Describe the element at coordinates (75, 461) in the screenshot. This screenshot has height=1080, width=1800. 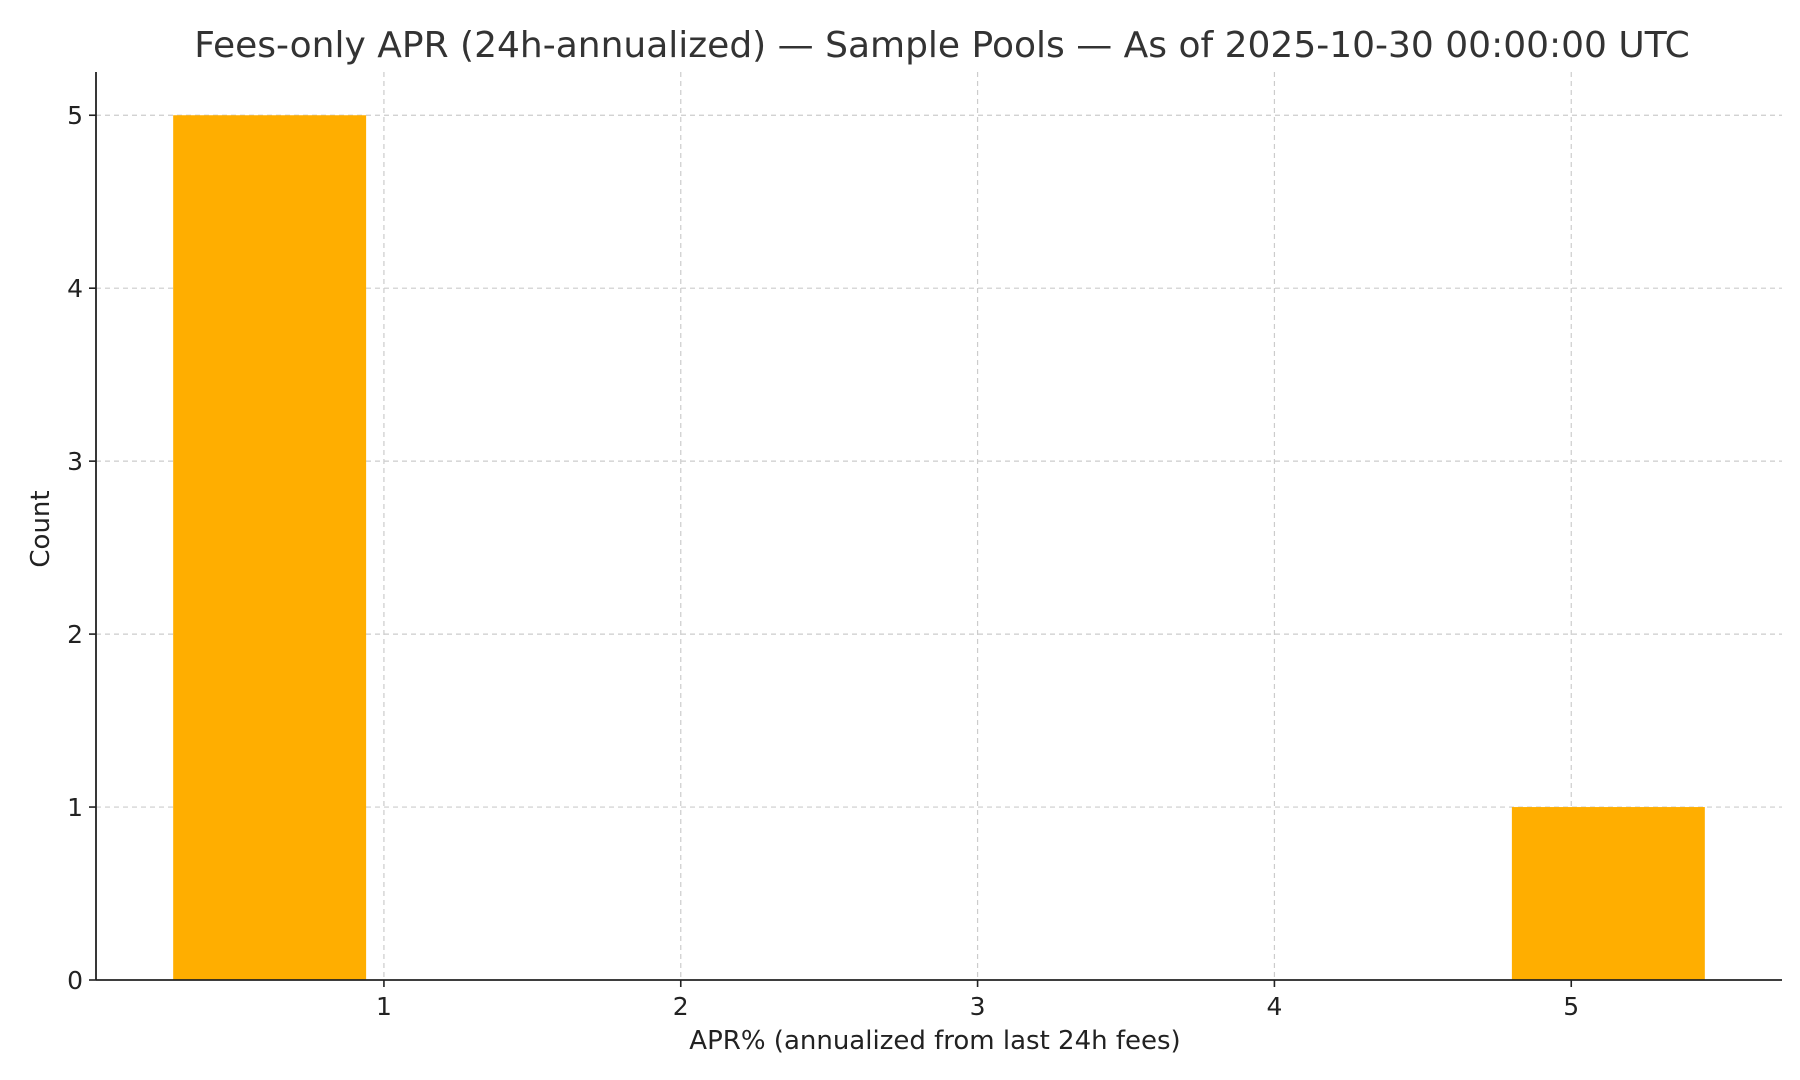
I see `y-tick-label: 3` at that location.